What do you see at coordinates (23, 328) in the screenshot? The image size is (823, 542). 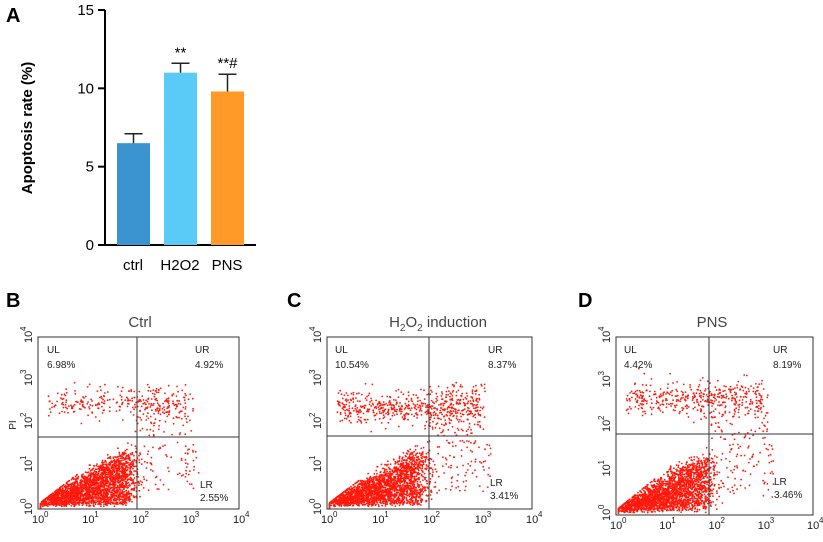 I see `flow-y-tick-exponent: 4` at bounding box center [23, 328].